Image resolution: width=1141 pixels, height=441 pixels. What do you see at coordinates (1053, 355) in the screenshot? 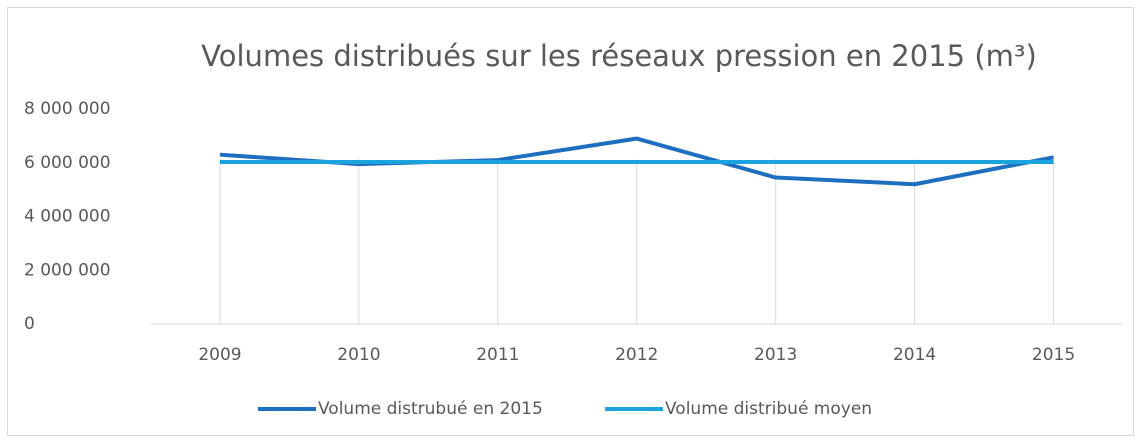
I see `x-tick-label: 2015` at bounding box center [1053, 355].